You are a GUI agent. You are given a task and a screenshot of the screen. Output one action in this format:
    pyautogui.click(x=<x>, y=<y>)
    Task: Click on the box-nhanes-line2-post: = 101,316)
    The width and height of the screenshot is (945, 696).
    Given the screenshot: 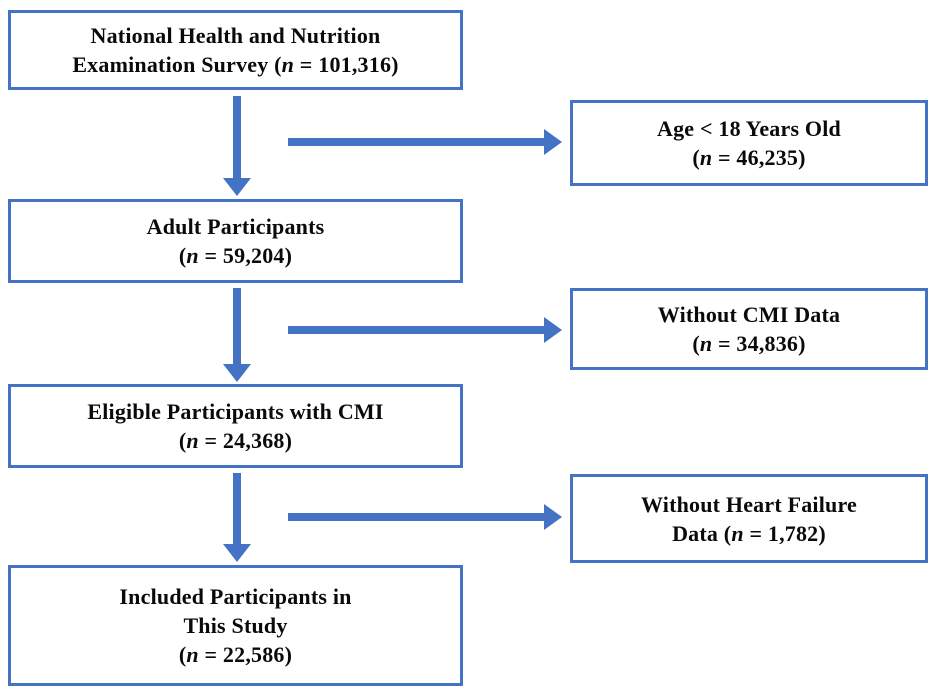 What is the action you would take?
    pyautogui.click(x=346, y=64)
    